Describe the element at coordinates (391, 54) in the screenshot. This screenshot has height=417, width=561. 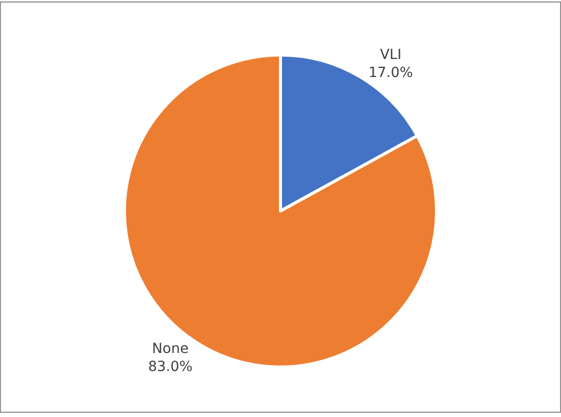
I see `slice-label: VLI` at that location.